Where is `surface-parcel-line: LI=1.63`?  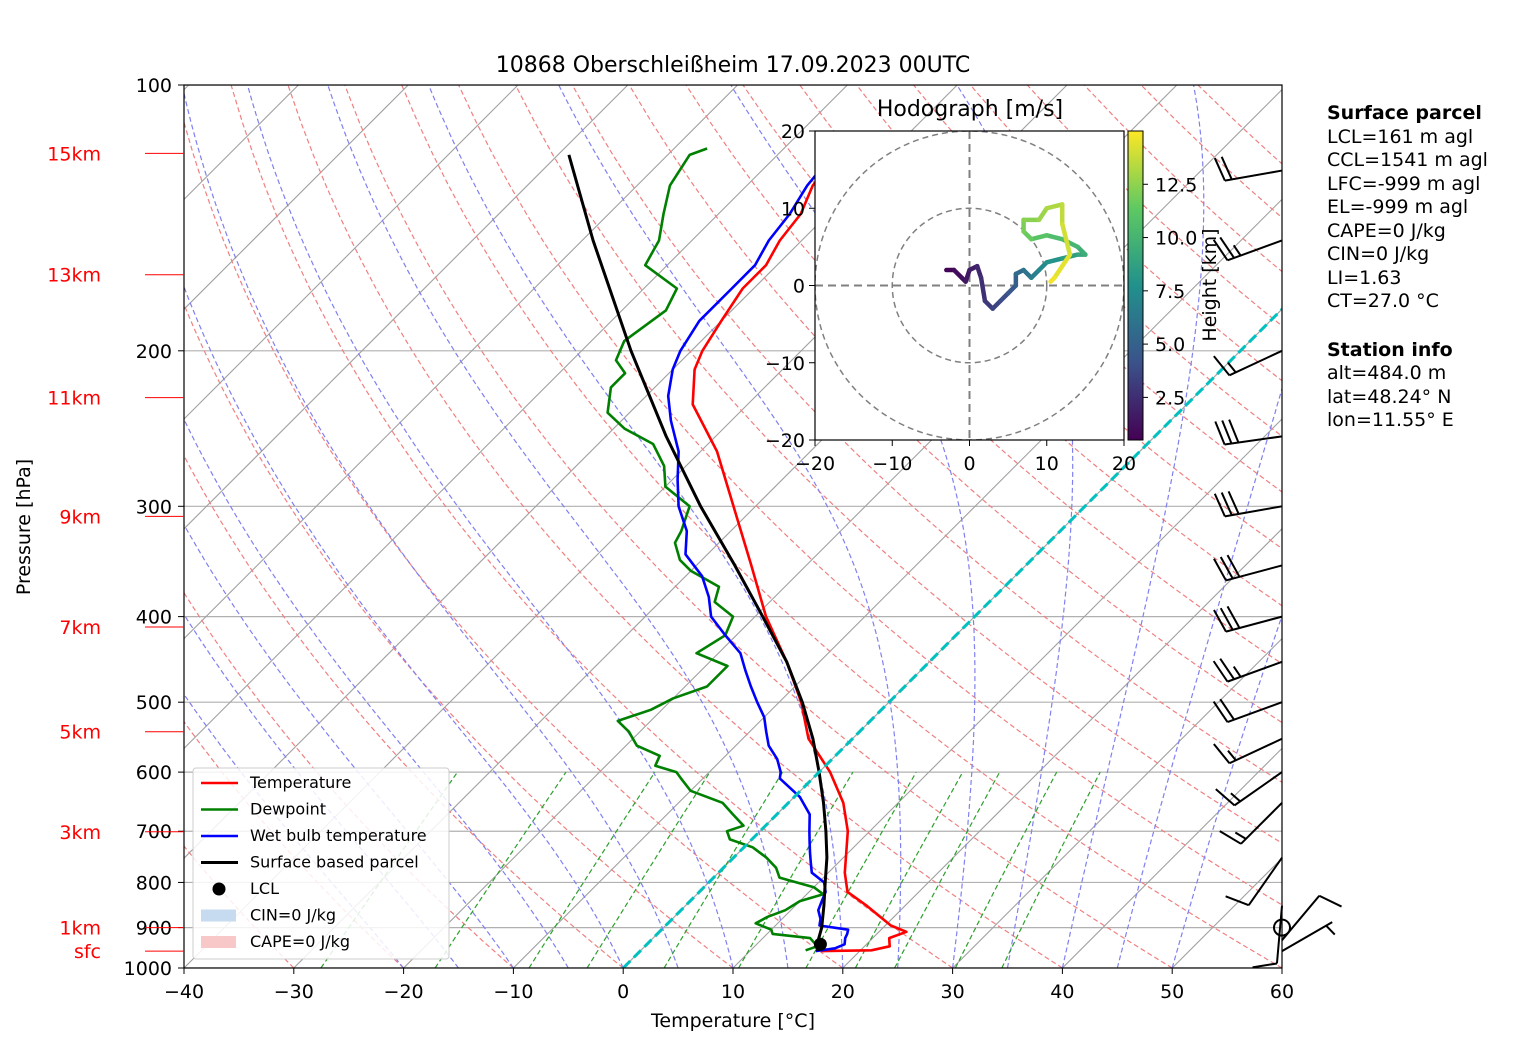
surface-parcel-line: LI=1.63 is located at coordinates (1364, 277).